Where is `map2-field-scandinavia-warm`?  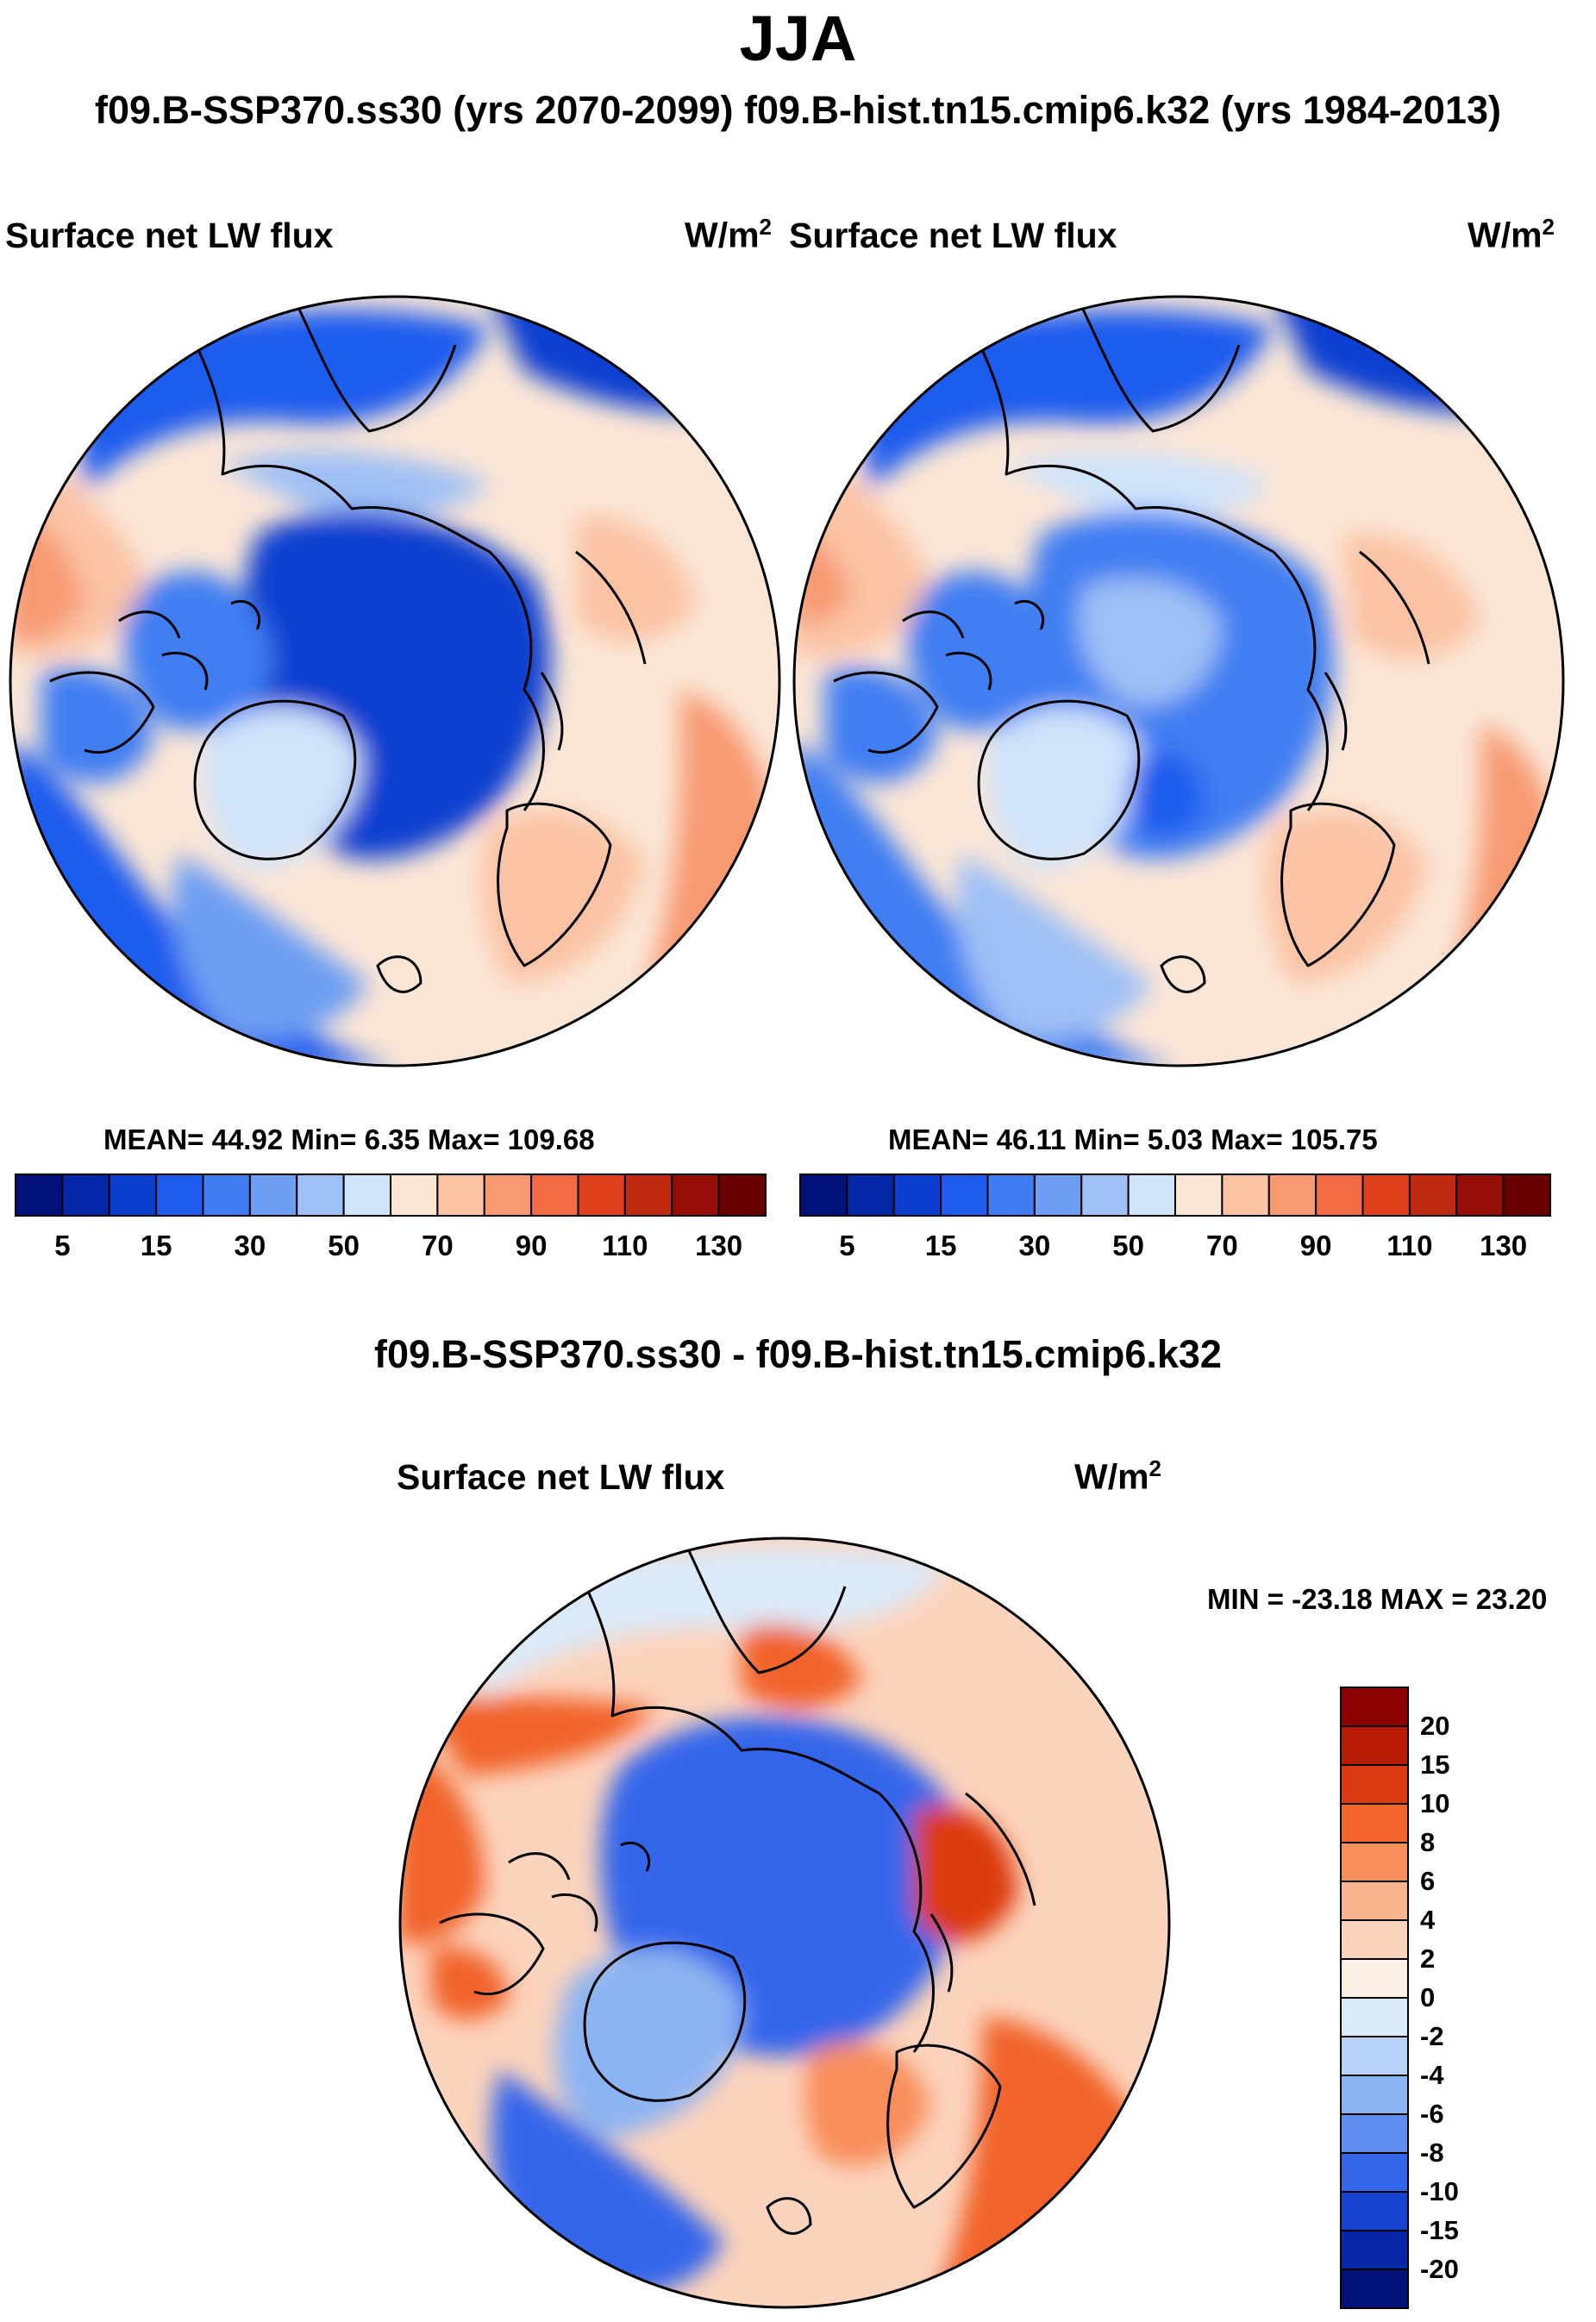 map2-field-scandinavia-warm is located at coordinates (1346, 896).